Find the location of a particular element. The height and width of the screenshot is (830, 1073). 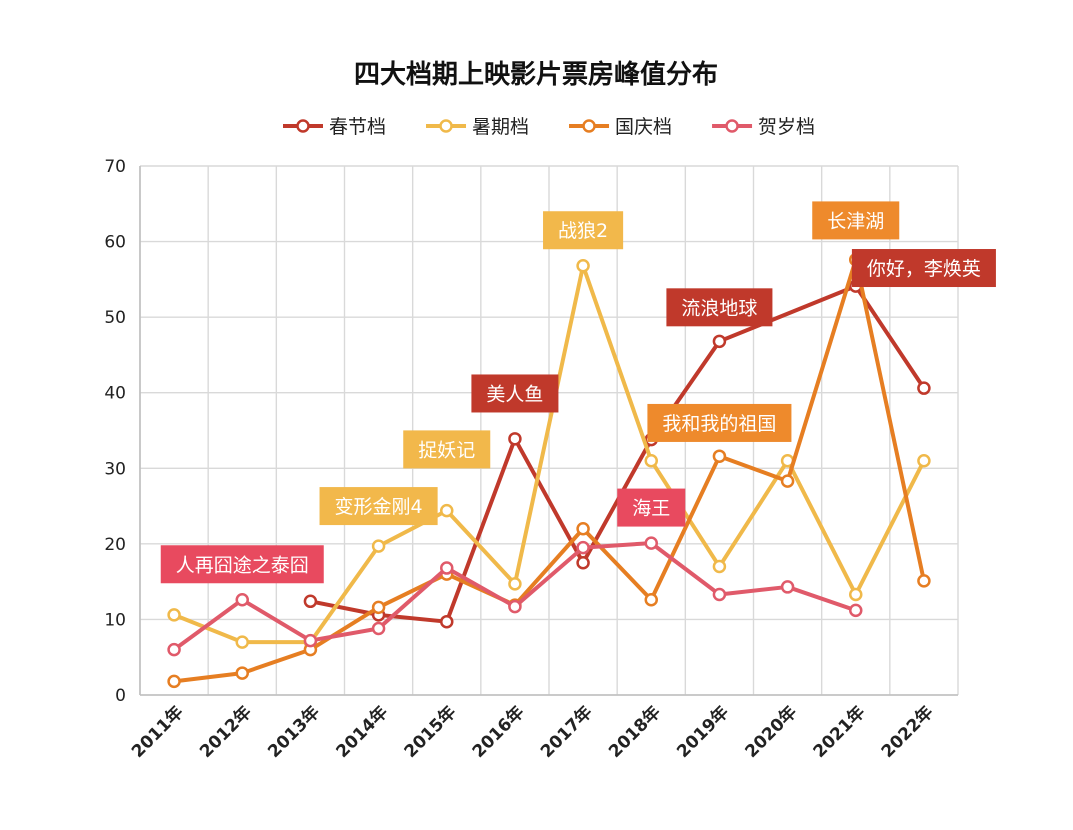

annotation-label: 人再囧途之泰囧 is located at coordinates (242, 564).